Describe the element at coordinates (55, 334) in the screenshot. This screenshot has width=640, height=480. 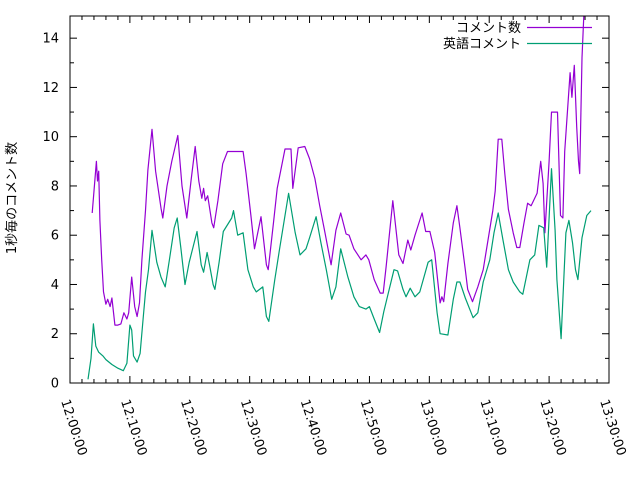
I see `y-tick-label: 2` at that location.